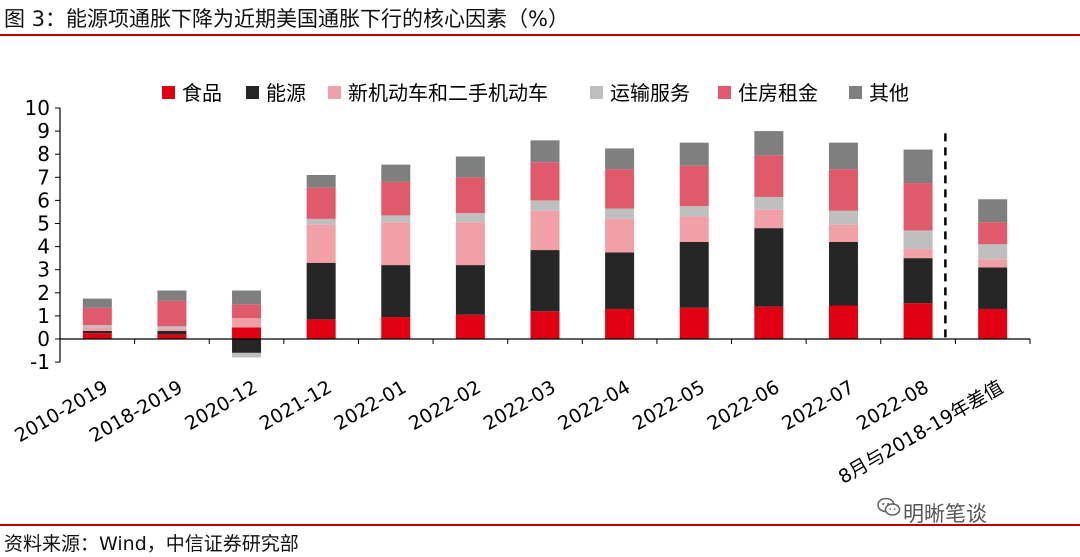  I want to click on y-tick-label: 1, so click(43, 316).